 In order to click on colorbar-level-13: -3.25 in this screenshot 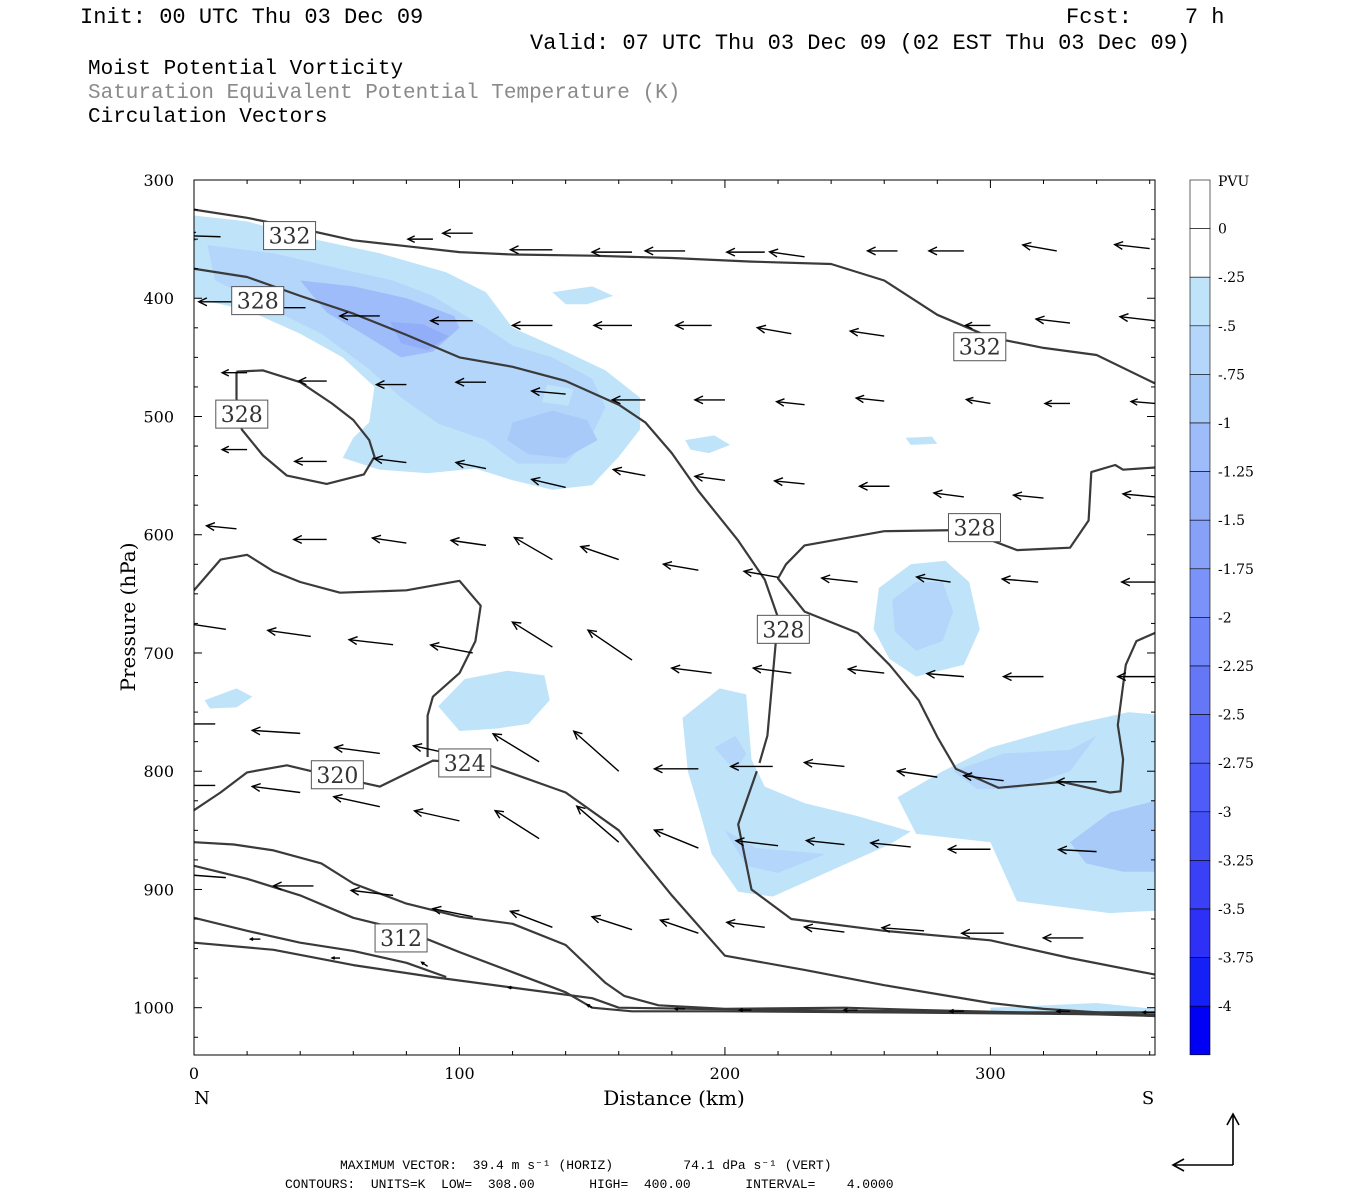, I will do `click(1236, 861)`.